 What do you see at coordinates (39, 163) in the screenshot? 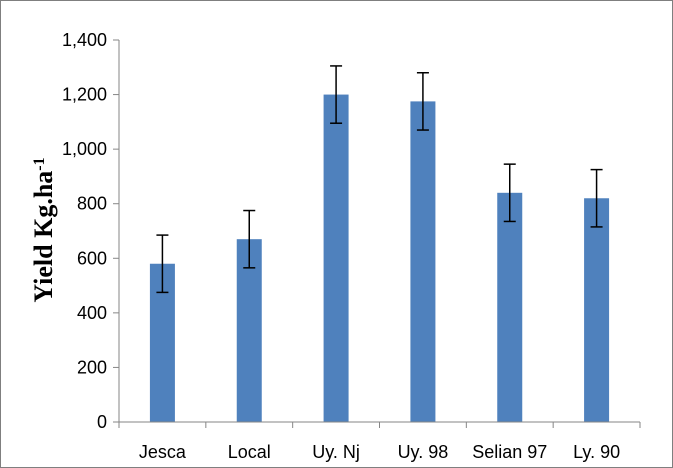
I see `y-axis-label-superscript: -1` at bounding box center [39, 163].